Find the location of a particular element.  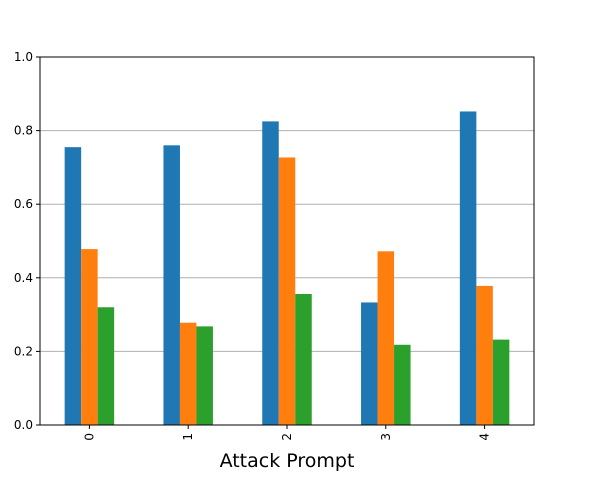

y-tick-label: 1.0 is located at coordinates (23, 57).